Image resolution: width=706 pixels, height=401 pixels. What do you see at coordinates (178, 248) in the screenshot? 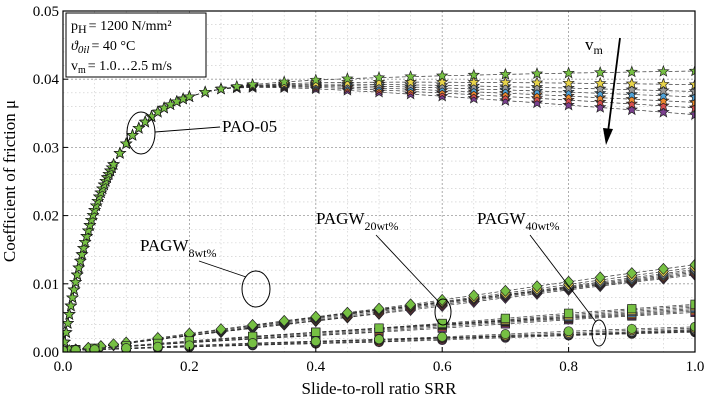
I see `pagw8-label: PAGW8wt%` at bounding box center [178, 248].